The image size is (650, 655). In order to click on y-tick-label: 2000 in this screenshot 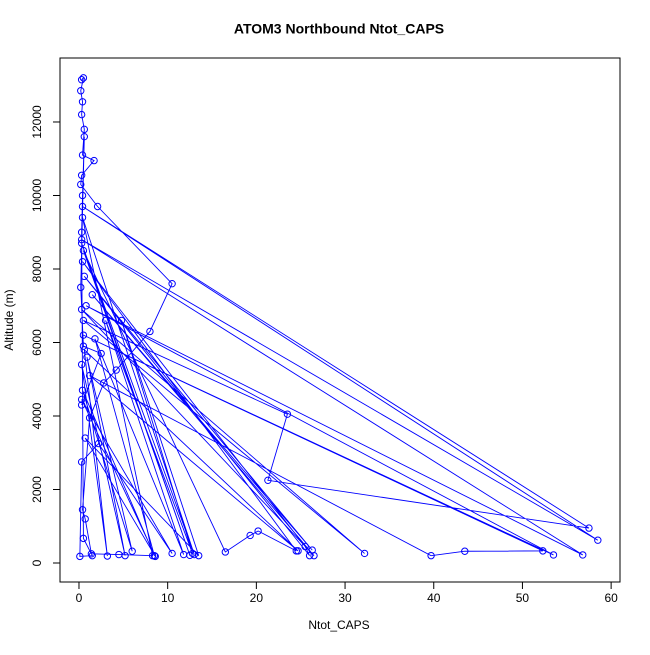, I will do `click(37, 489)`.